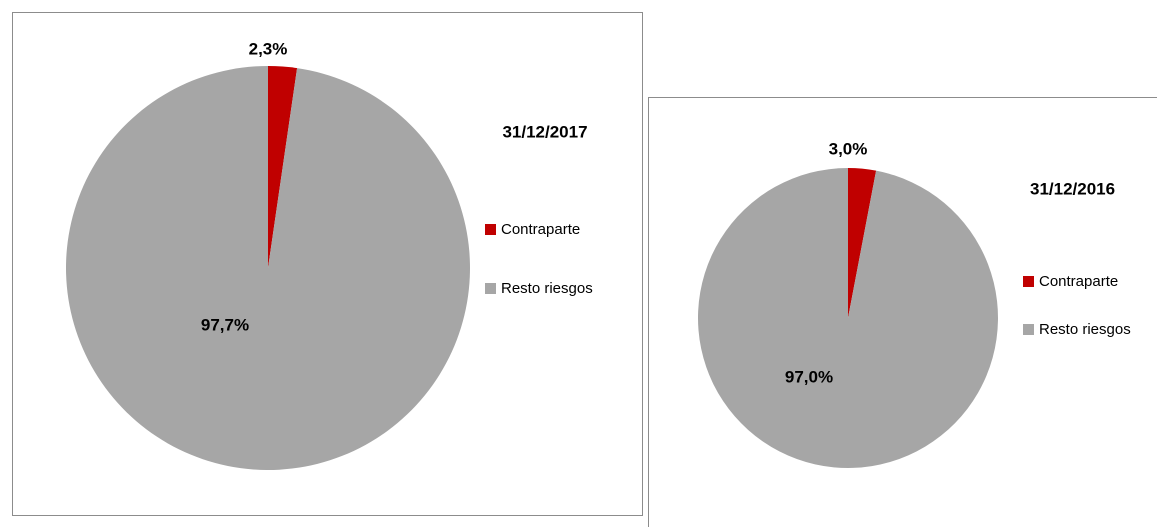 Image resolution: width=1157 pixels, height=527 pixels. Describe the element at coordinates (1072, 188) in the screenshot. I see `chart-title: 31/12/2016` at that location.